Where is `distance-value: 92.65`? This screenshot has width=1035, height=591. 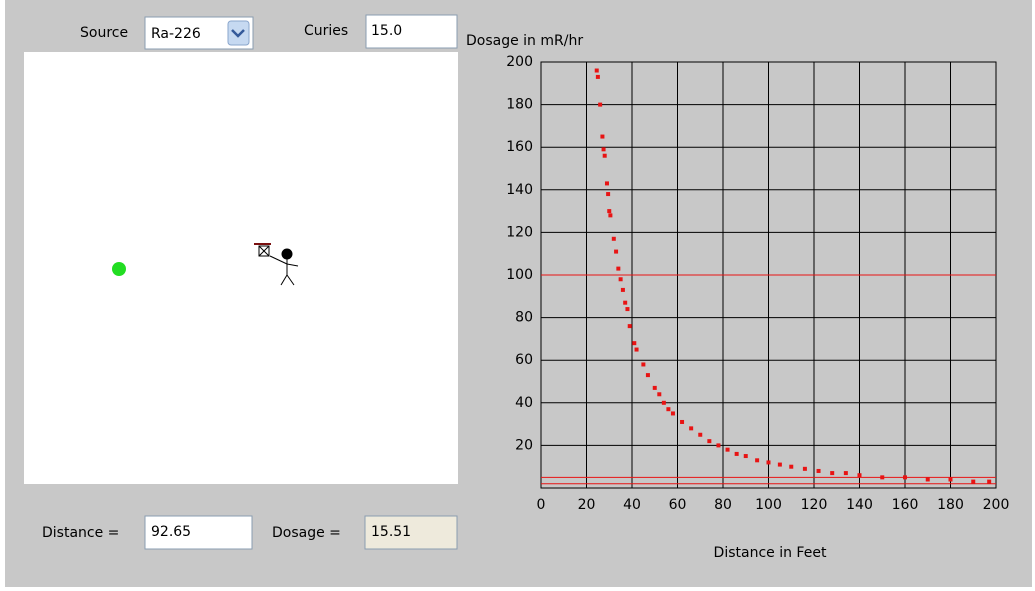 distance-value: 92.65 is located at coordinates (171, 532).